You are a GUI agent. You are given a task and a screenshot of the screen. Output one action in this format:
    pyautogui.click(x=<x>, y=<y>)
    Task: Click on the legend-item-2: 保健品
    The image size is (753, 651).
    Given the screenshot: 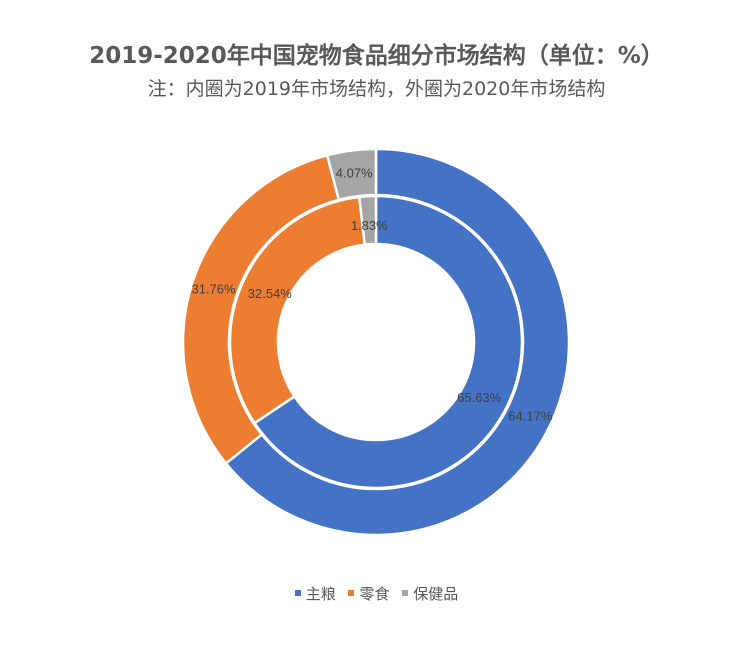 What is the action you would take?
    pyautogui.click(x=430, y=593)
    